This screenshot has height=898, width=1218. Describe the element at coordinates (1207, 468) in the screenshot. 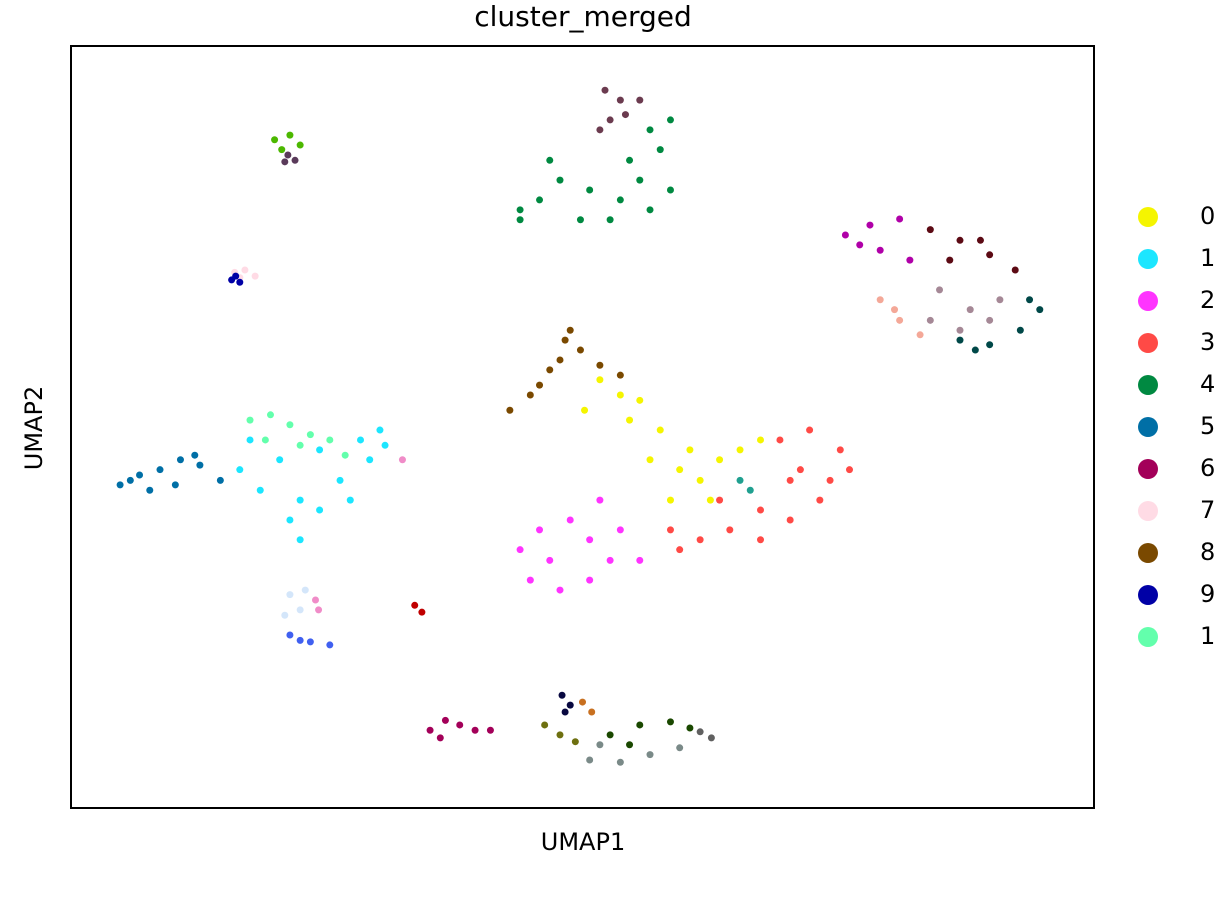

I see `legend-label: 6` at that location.